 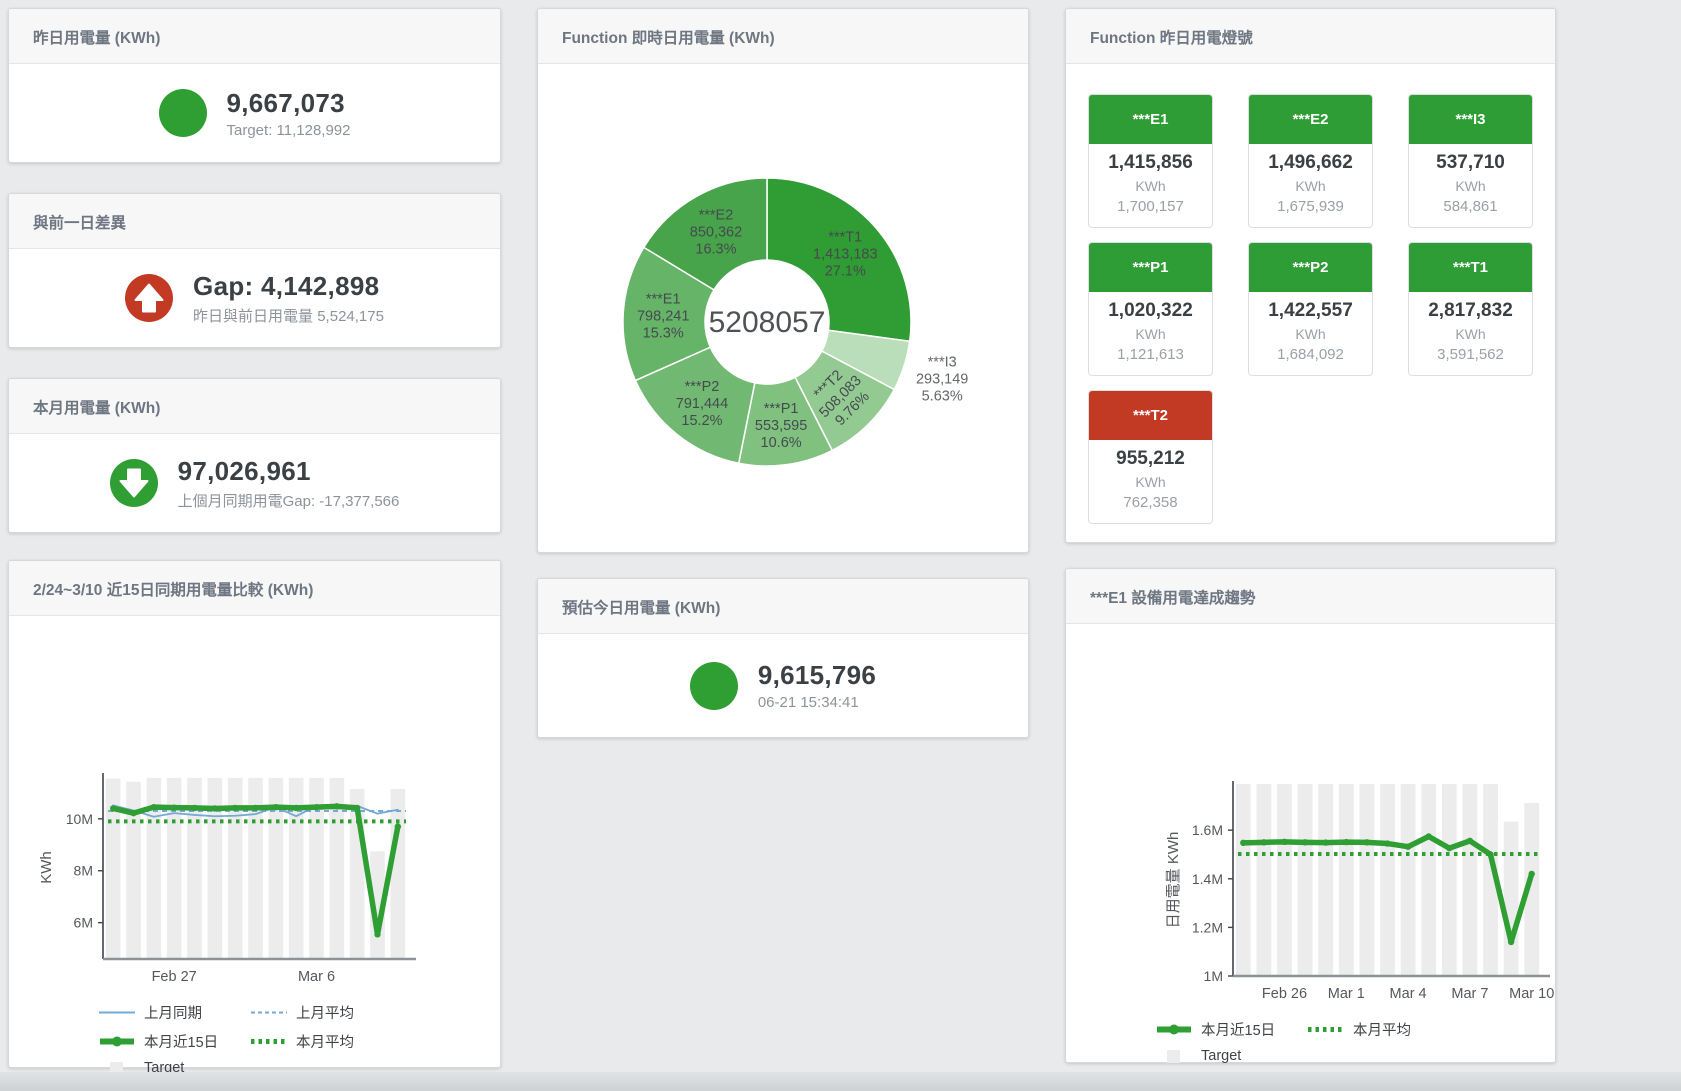 What do you see at coordinates (817, 675) in the screenshot?
I see `kpi-value: 9,615,796` at bounding box center [817, 675].